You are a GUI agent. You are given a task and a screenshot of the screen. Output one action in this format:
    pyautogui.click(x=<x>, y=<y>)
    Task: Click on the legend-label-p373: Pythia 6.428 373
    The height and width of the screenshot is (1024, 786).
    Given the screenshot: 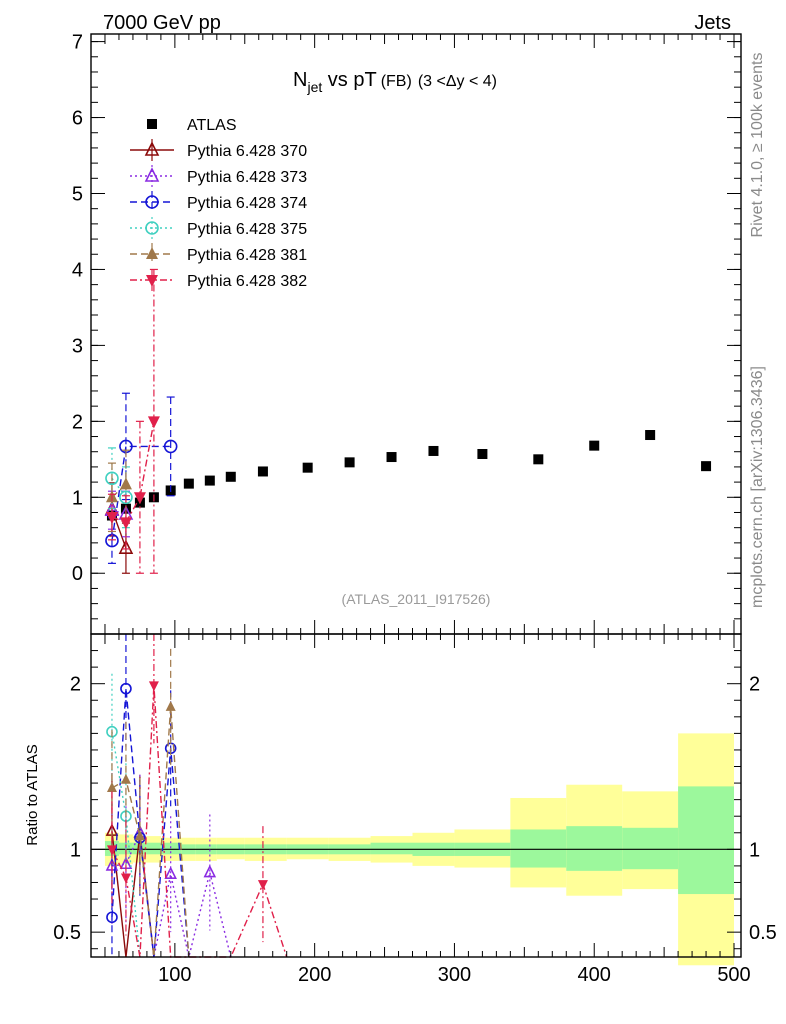 What is the action you would take?
    pyautogui.click(x=247, y=177)
    